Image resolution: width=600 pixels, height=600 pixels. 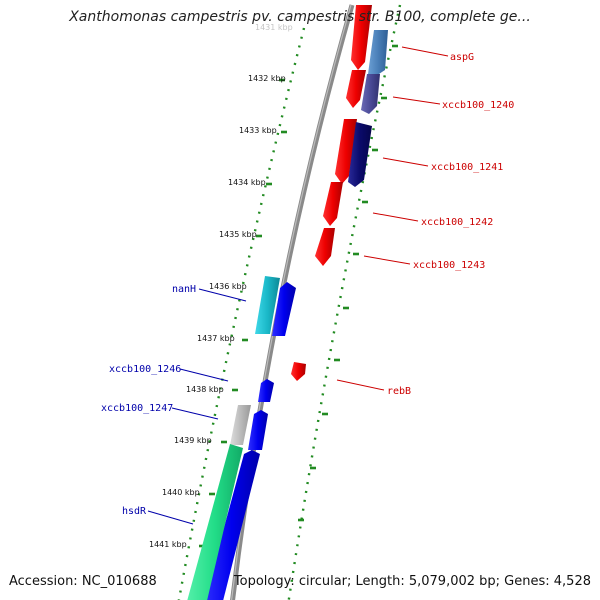 What do you see at coordinates (181, 492) in the screenshot?
I see `ruler-label: 1440 kbp` at bounding box center [181, 492].